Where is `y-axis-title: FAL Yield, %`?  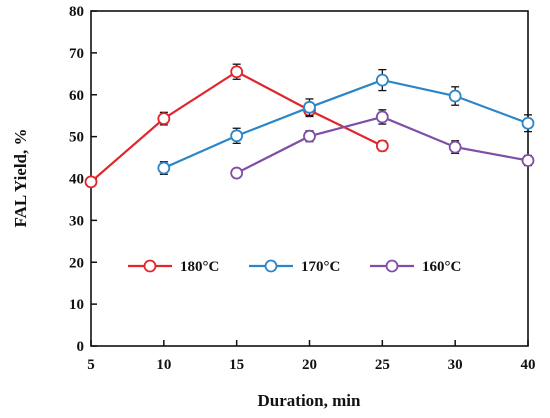
y-axis-title: FAL Yield, % is located at coordinates (20, 177).